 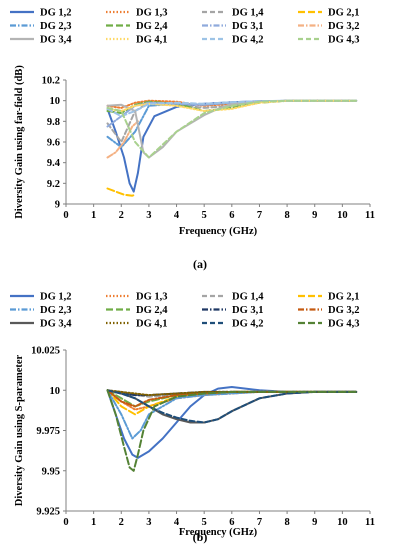 What do you see at coordinates (48, 512) in the screenshot?
I see `y-tick-label: 9.925` at bounding box center [48, 512].